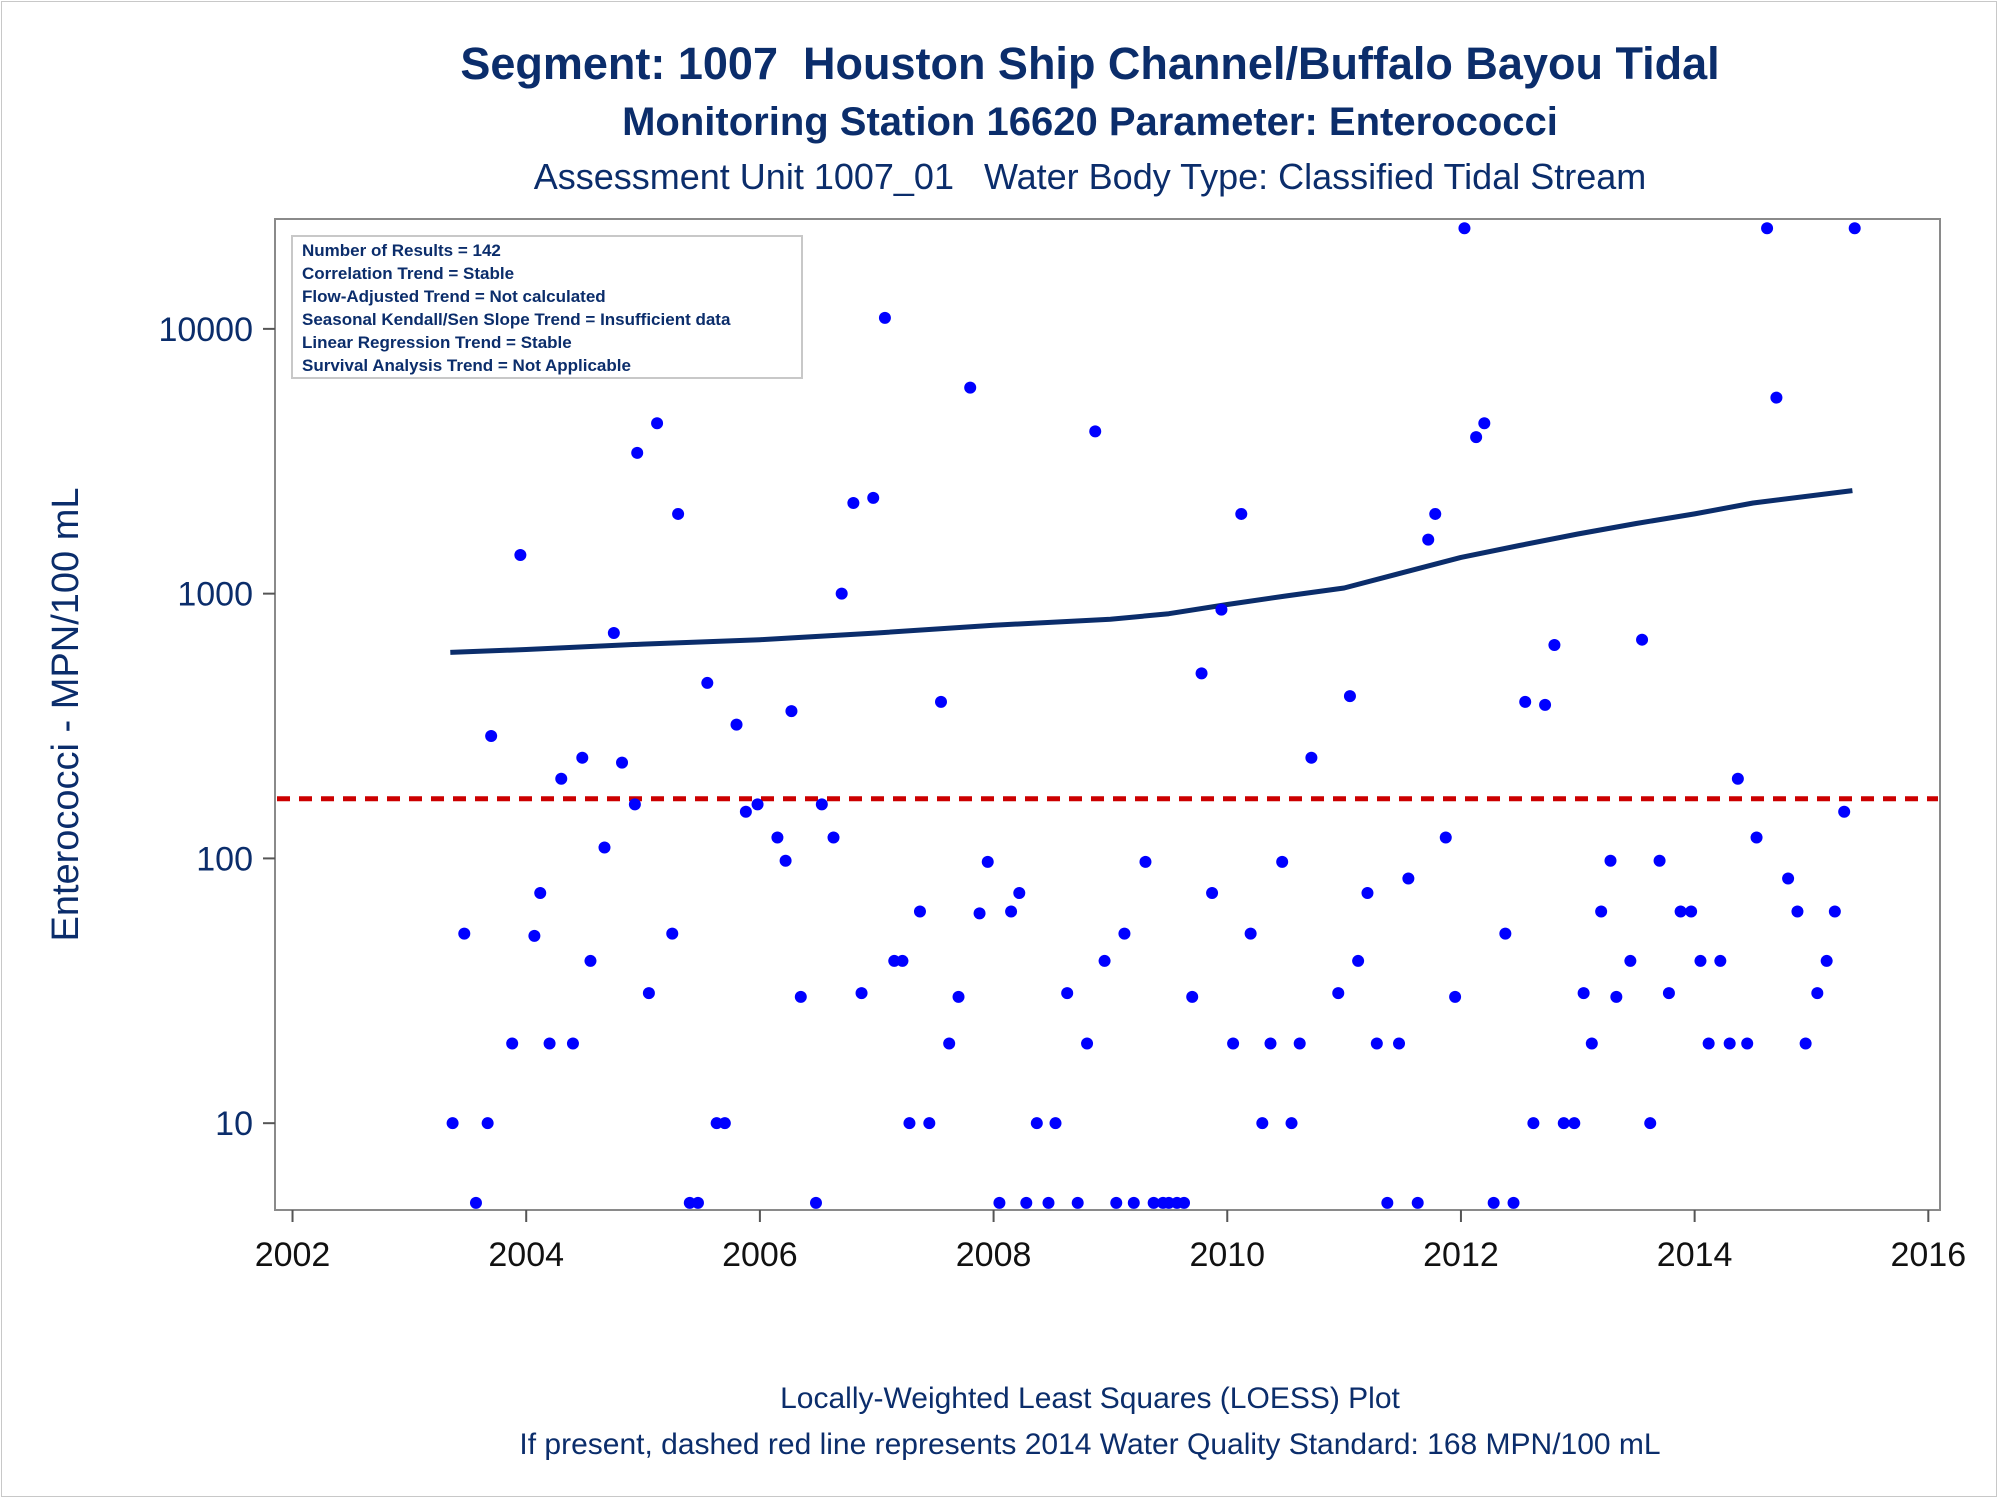  Describe the element at coordinates (293, 1255) in the screenshot. I see `x-tick-label: 2002` at that location.